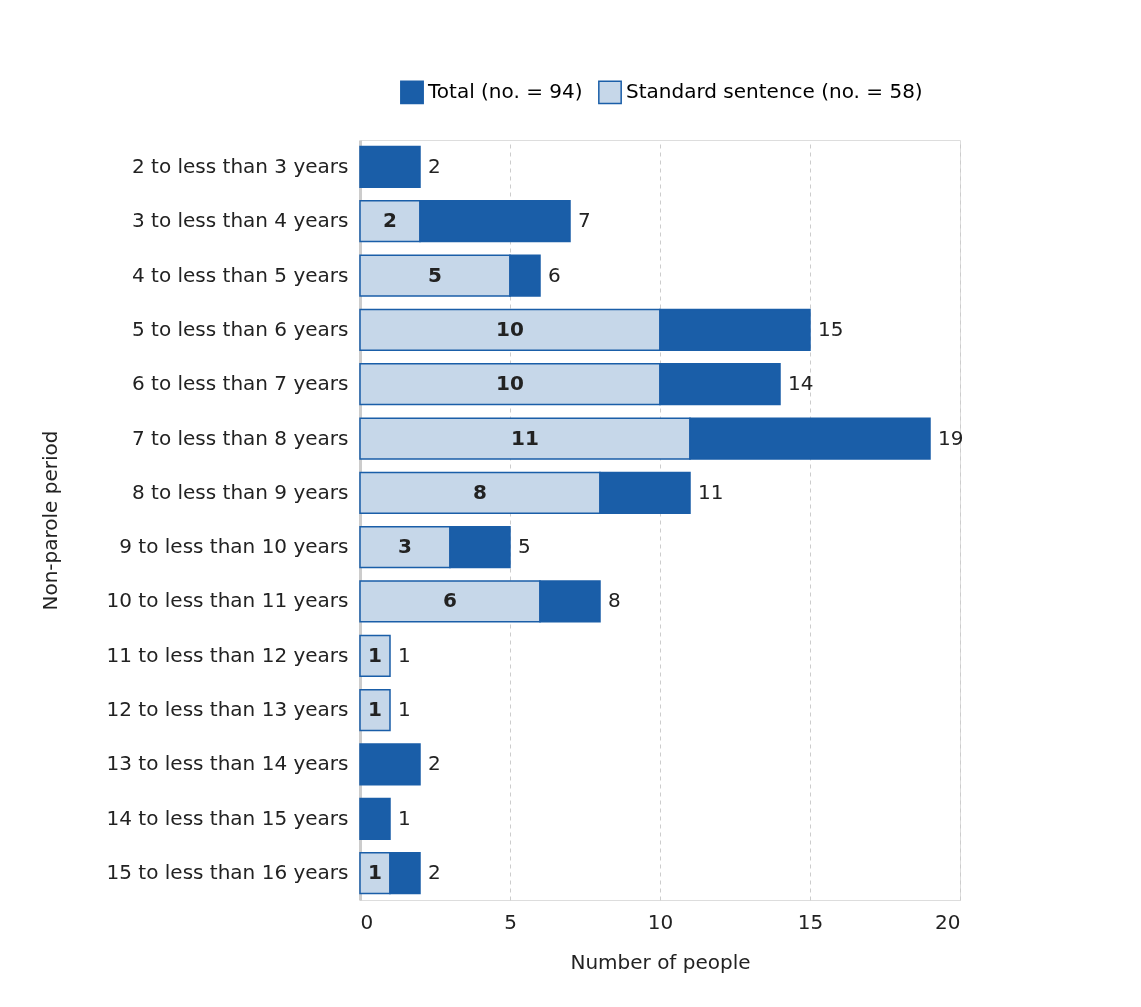 Image resolution: width=1141 pixels, height=1007 pixels. I want to click on total-label: 8, so click(614, 600).